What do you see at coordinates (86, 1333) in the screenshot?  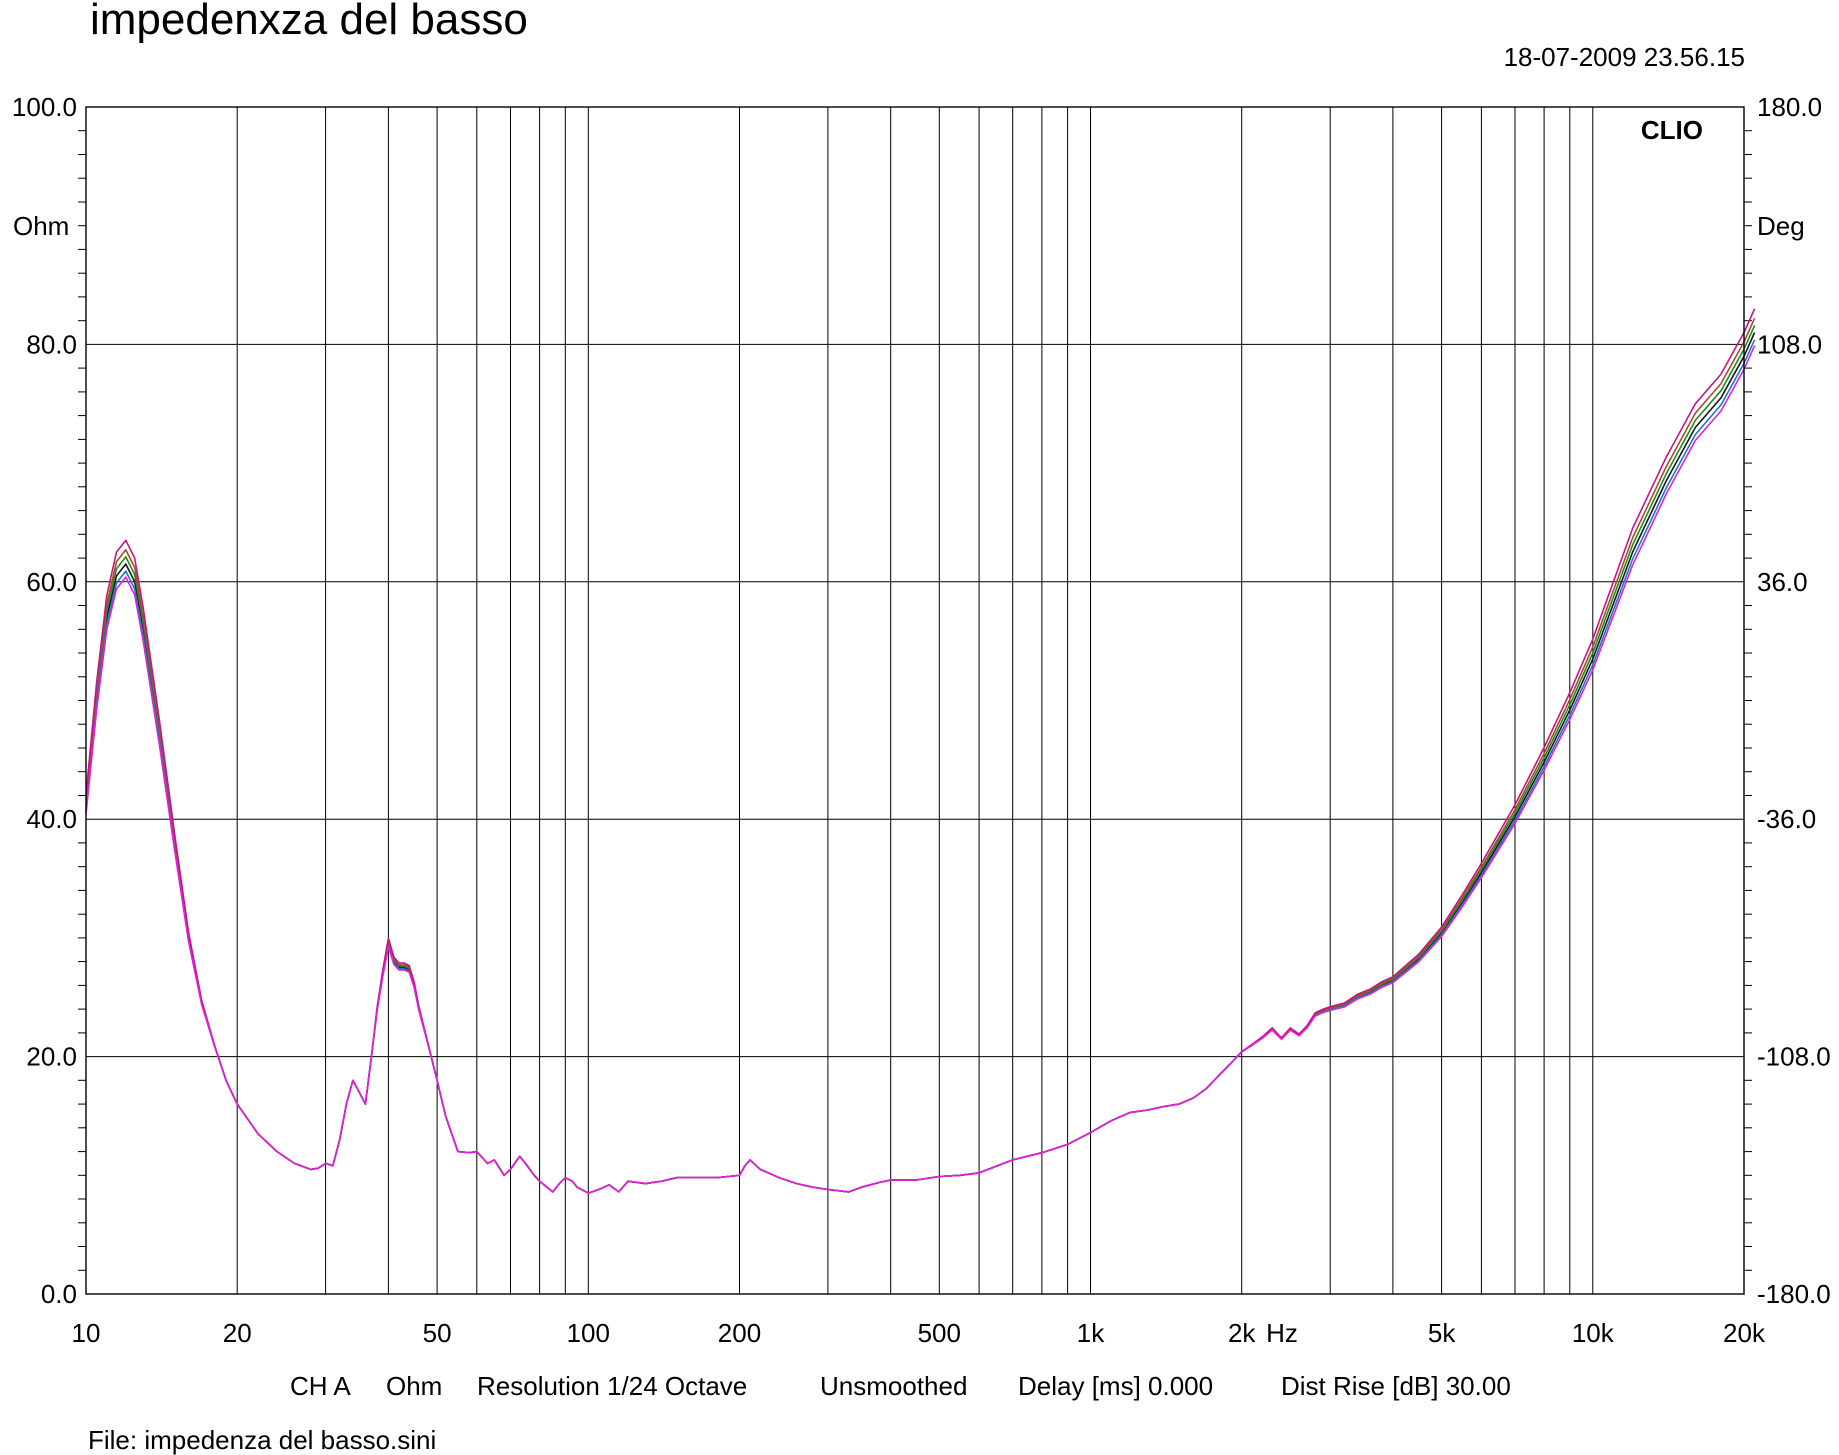 I see `x-tick-label: 10` at bounding box center [86, 1333].